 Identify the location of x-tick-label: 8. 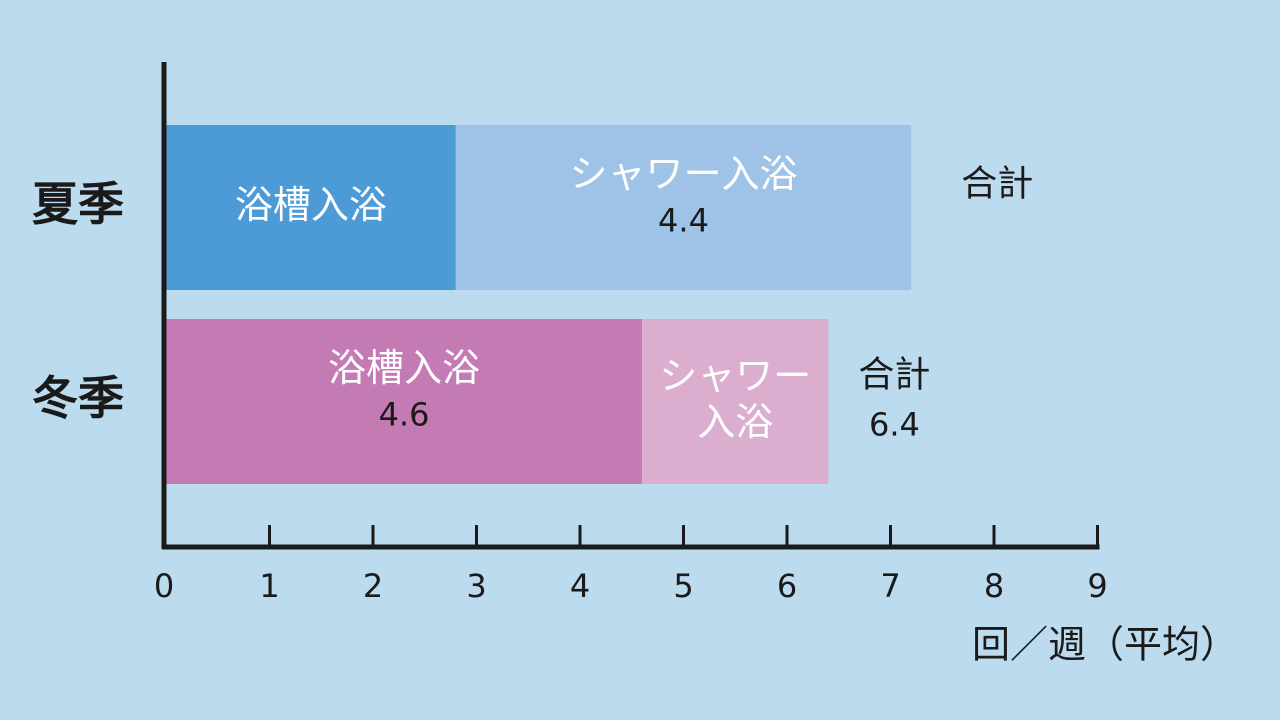
(994, 586).